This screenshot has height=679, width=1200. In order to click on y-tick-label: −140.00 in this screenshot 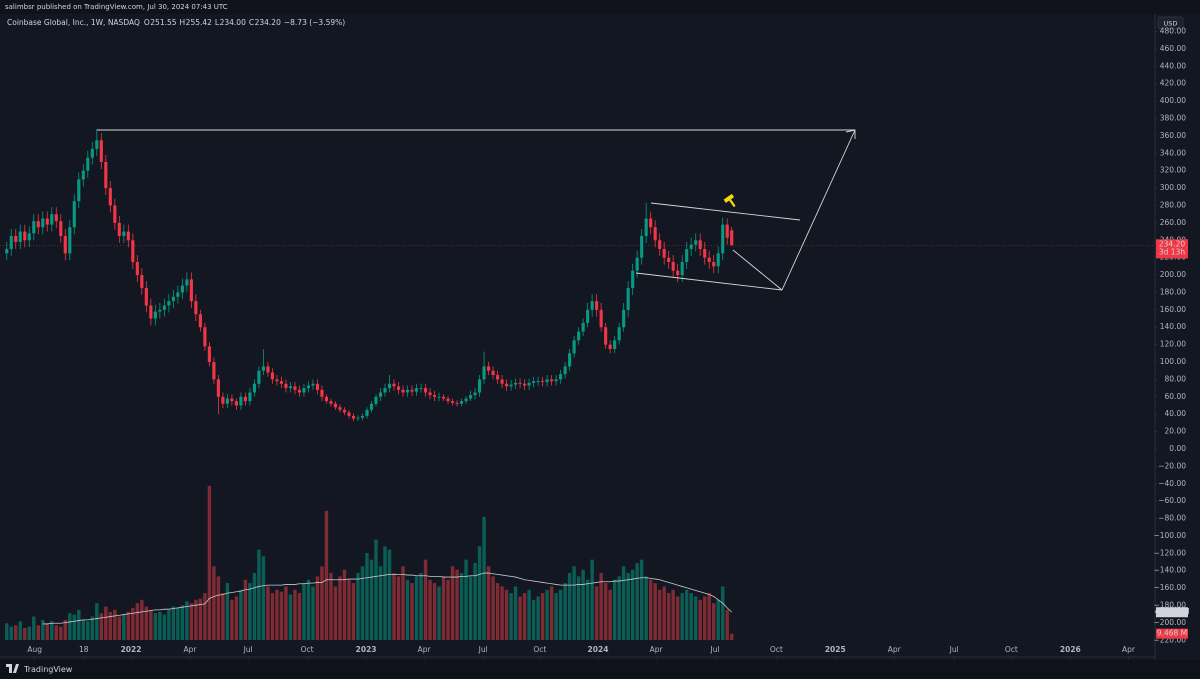, I will do `click(1169, 570)`.